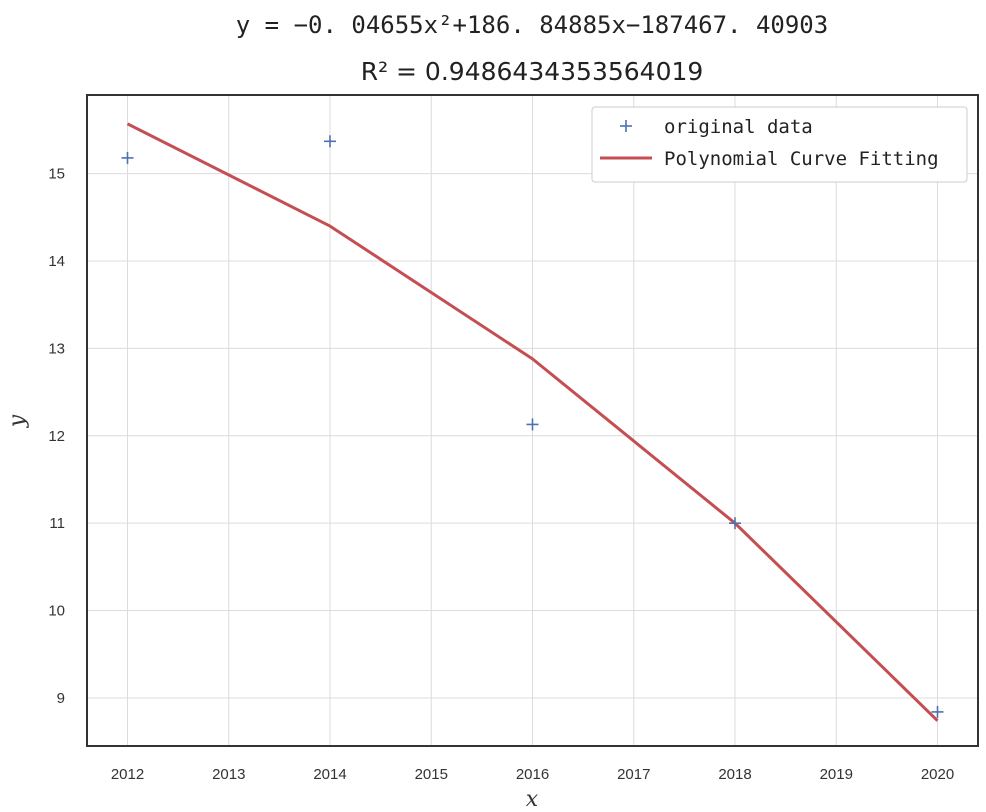 This screenshot has height=812, width=986. I want to click on legend-label-original-data: original data, so click(738, 127).